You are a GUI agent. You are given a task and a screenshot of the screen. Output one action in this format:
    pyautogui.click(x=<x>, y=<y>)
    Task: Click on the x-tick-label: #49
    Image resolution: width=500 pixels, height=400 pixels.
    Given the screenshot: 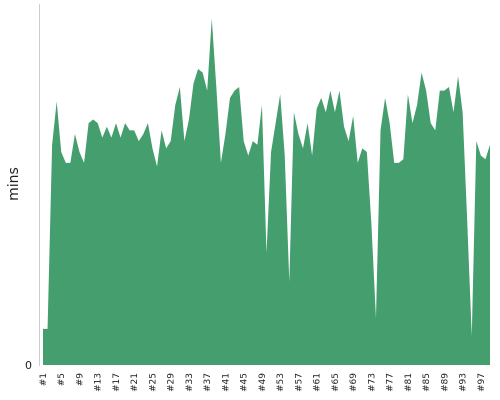 What is the action you would take?
    pyautogui.click(x=263, y=382)
    